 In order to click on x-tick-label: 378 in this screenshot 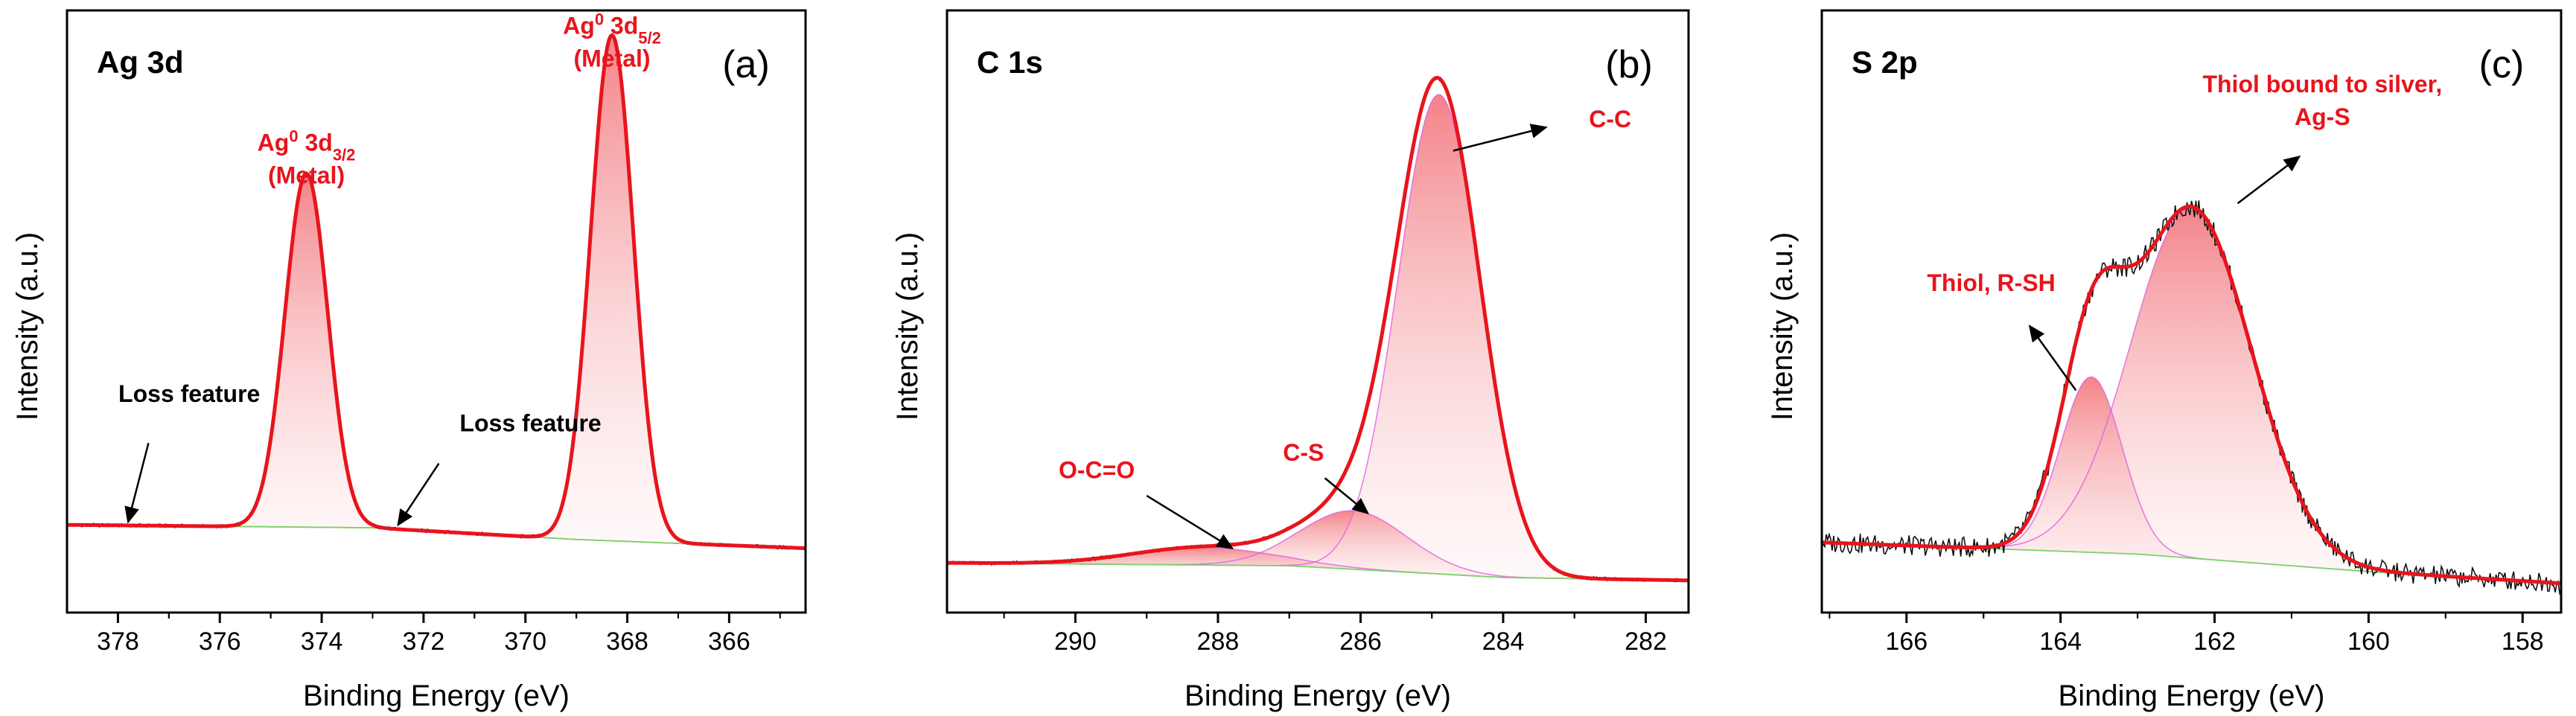, I will do `click(118, 641)`.